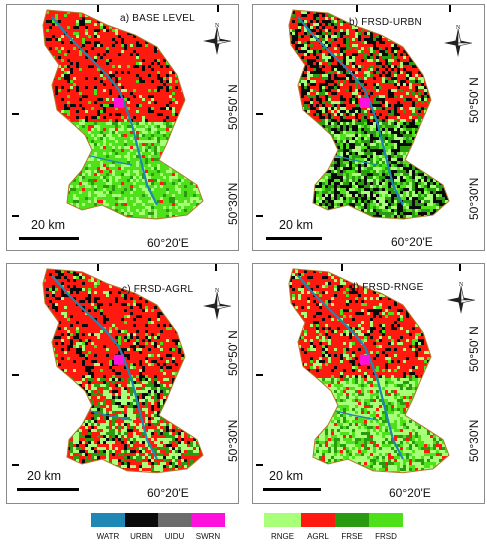 The image size is (487, 550). Describe the element at coordinates (352, 520) in the screenshot. I see `legend-swatch-frse` at that location.